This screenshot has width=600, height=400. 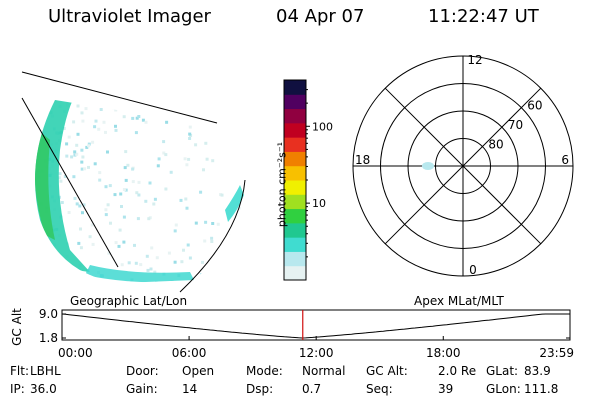 I want to click on orbit-ytick-label: 1.8, so click(x=48, y=338).